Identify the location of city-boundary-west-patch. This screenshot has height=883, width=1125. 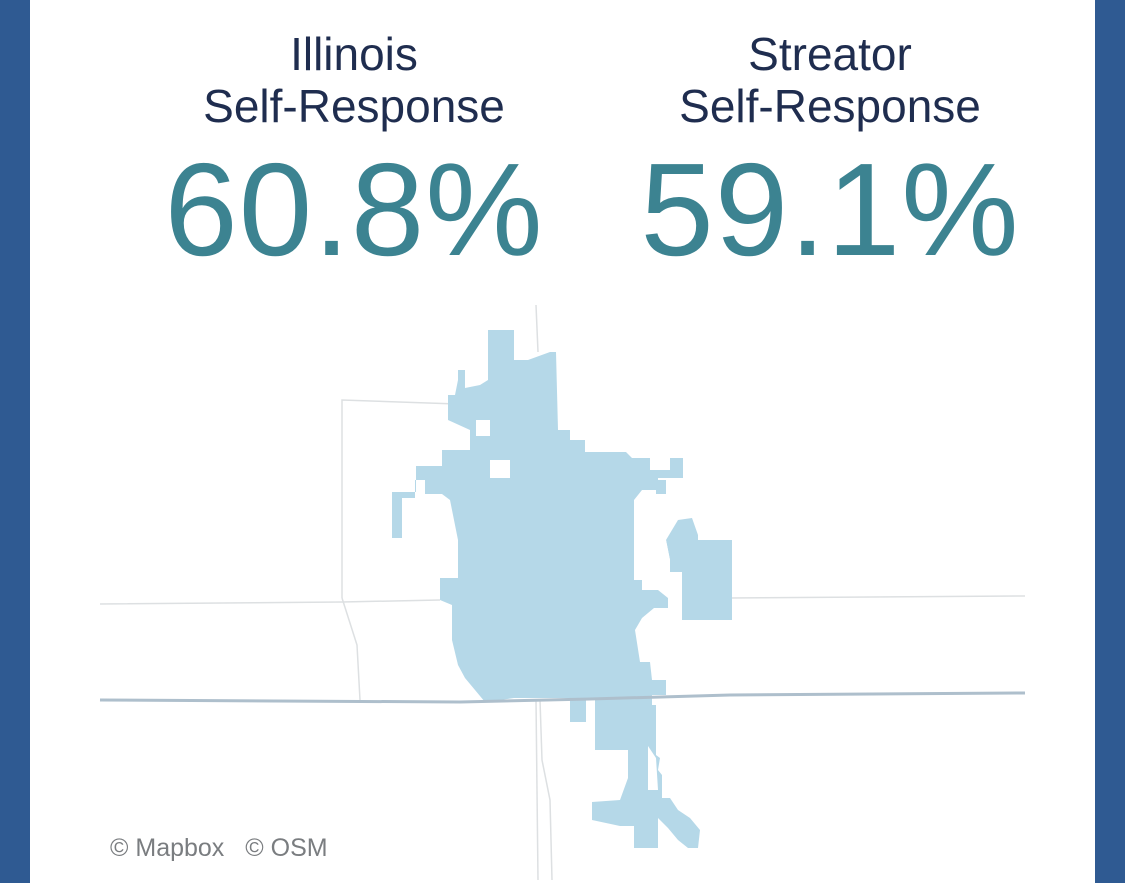
(457, 478).